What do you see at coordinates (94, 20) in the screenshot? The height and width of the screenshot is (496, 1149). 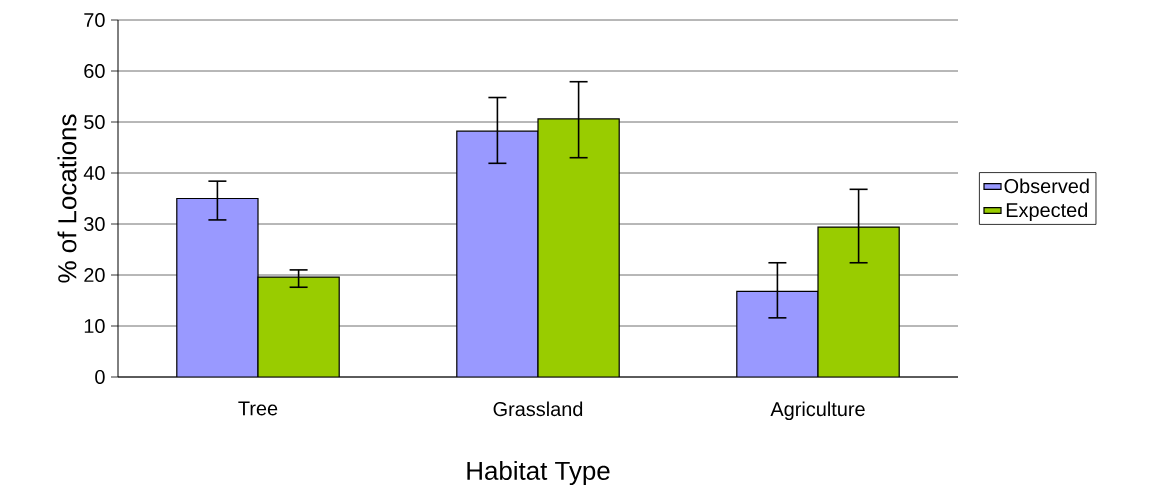 I see `y-tick-label: 70` at bounding box center [94, 20].